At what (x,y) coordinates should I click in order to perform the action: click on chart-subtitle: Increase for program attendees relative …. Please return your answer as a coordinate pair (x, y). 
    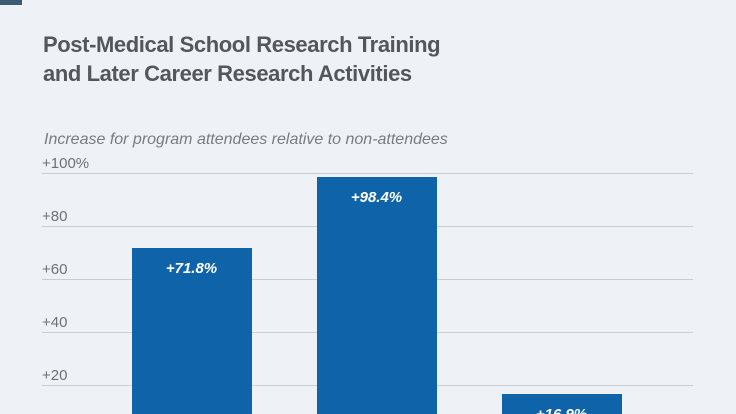
    Looking at the image, I should click on (246, 139).